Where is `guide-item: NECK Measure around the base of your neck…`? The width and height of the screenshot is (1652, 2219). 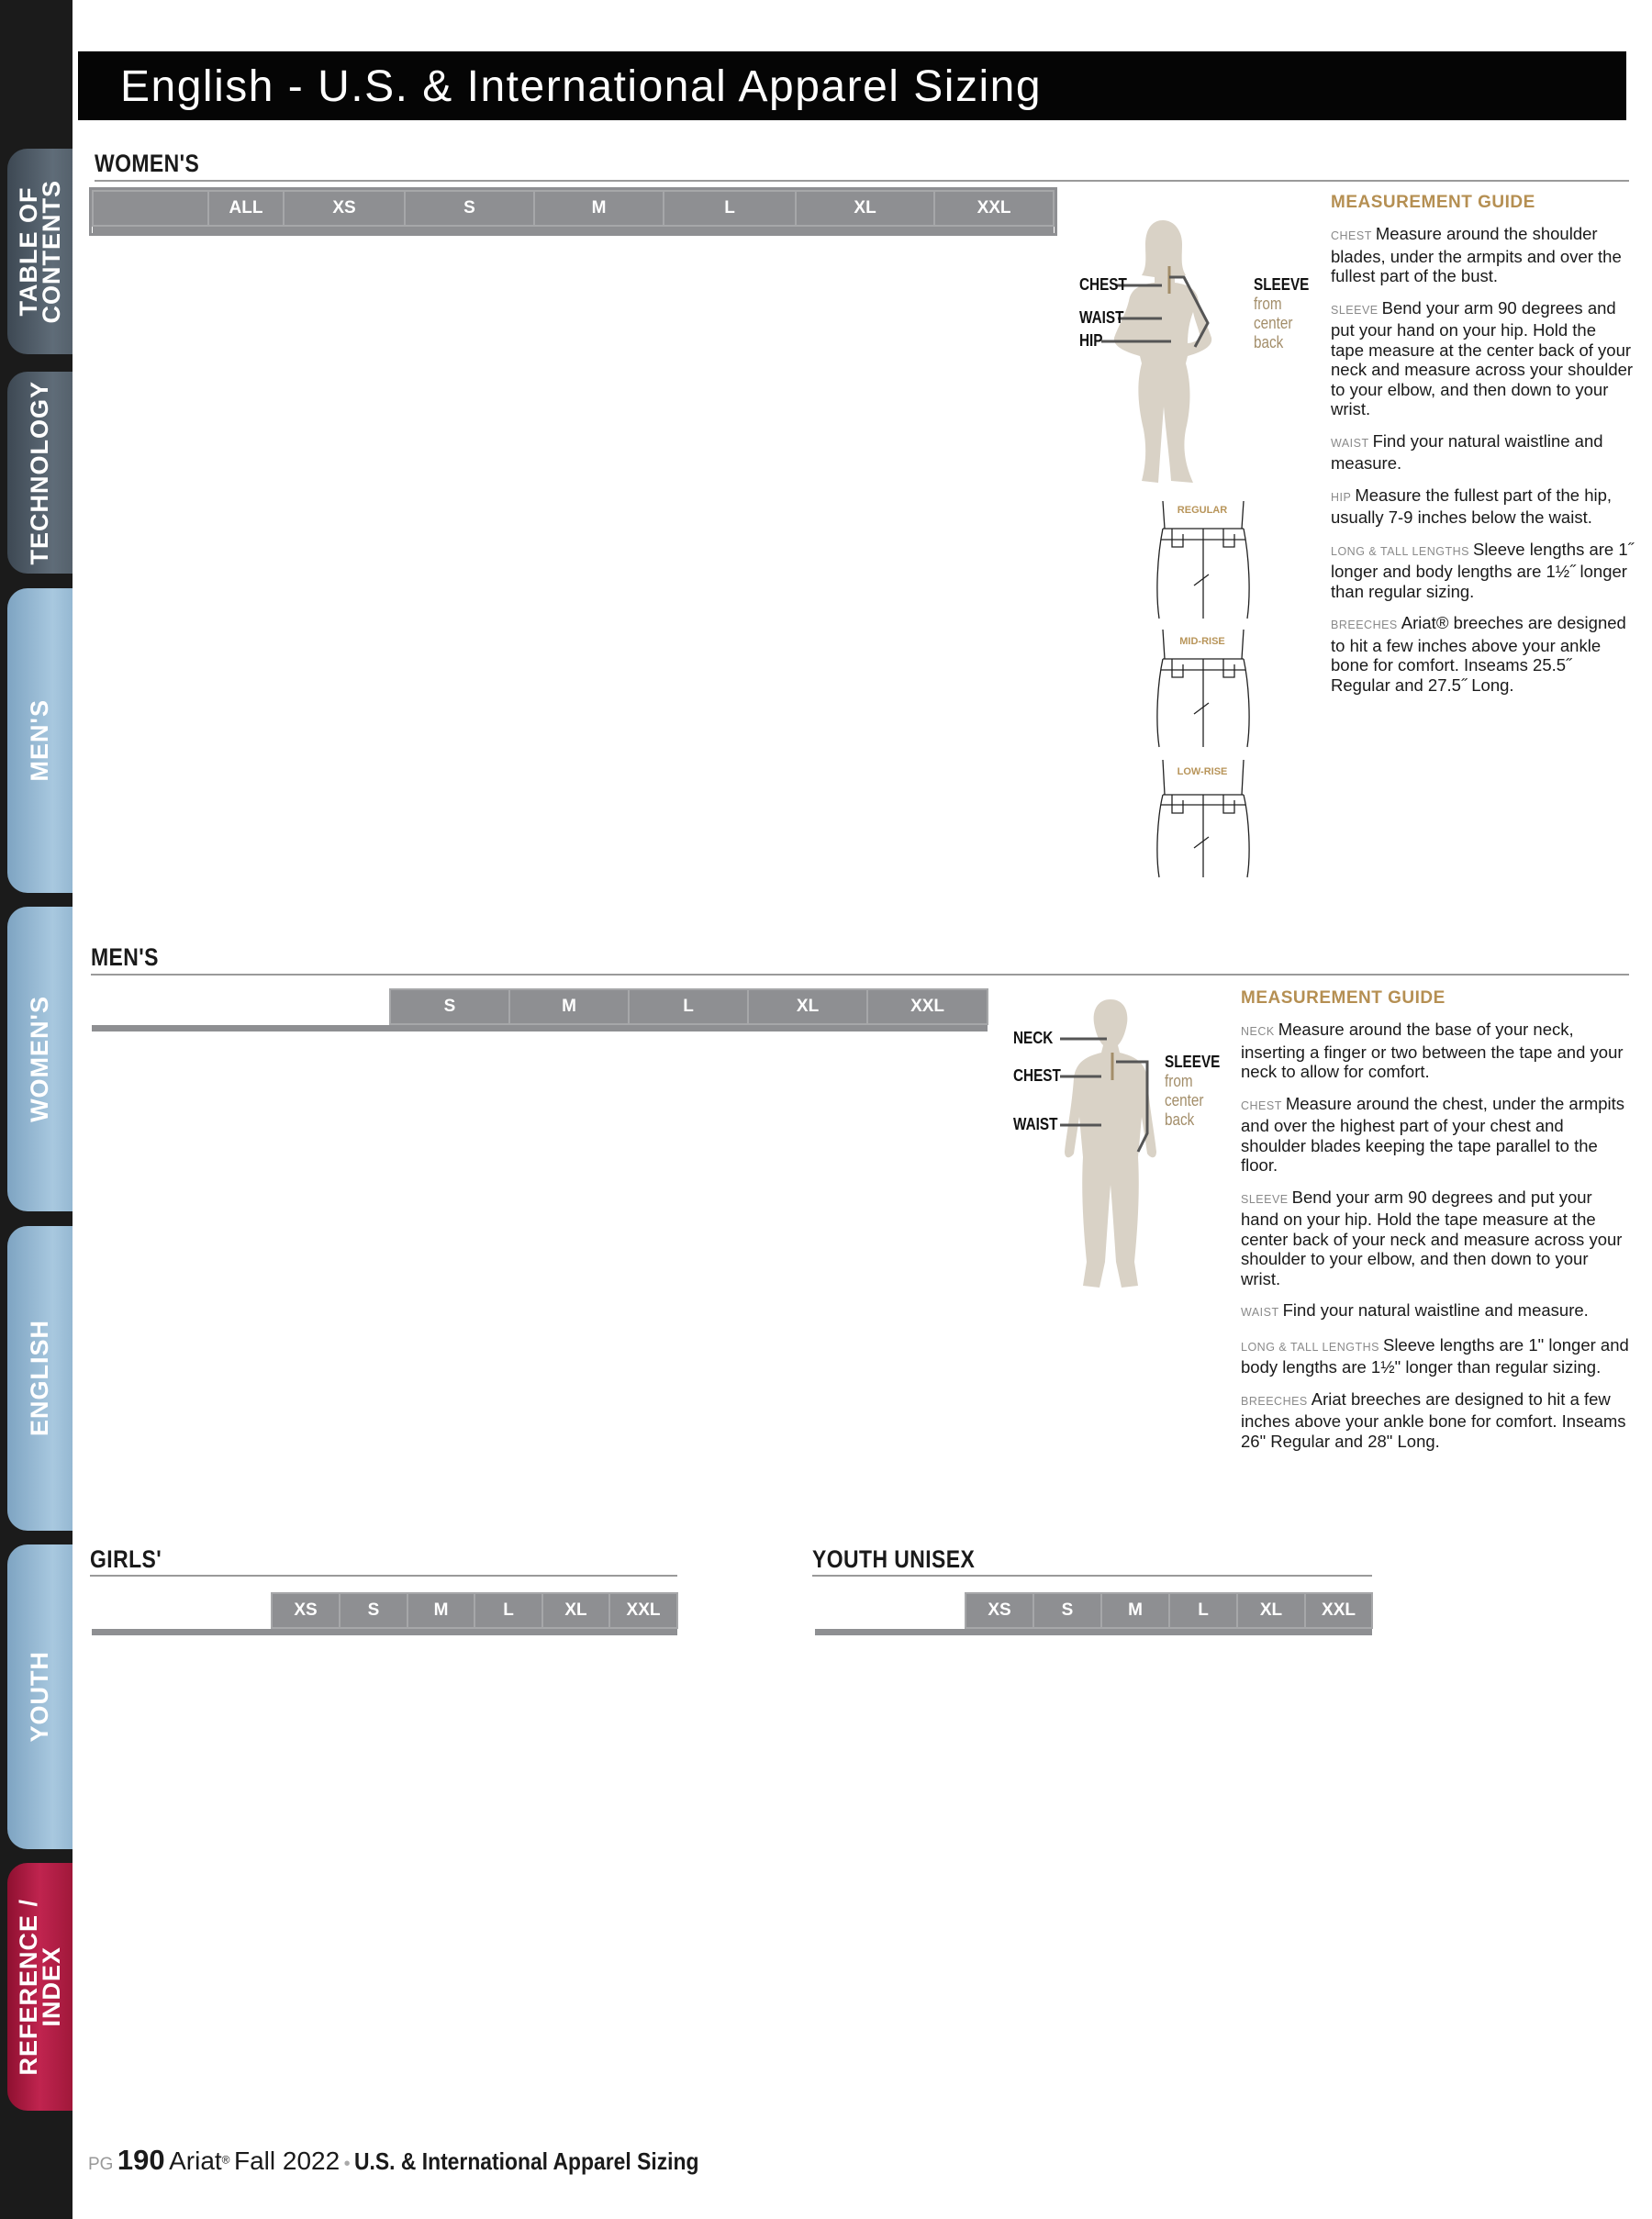
guide-item: NECK Measure around the base of your neck… is located at coordinates (1436, 1051).